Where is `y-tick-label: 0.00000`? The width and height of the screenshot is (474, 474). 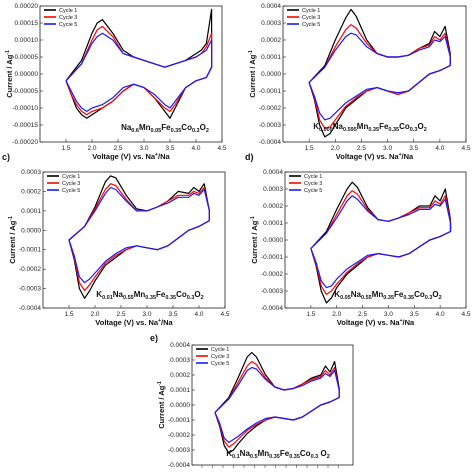
y-tick-label: 0.00000 is located at coordinates (27, 74).